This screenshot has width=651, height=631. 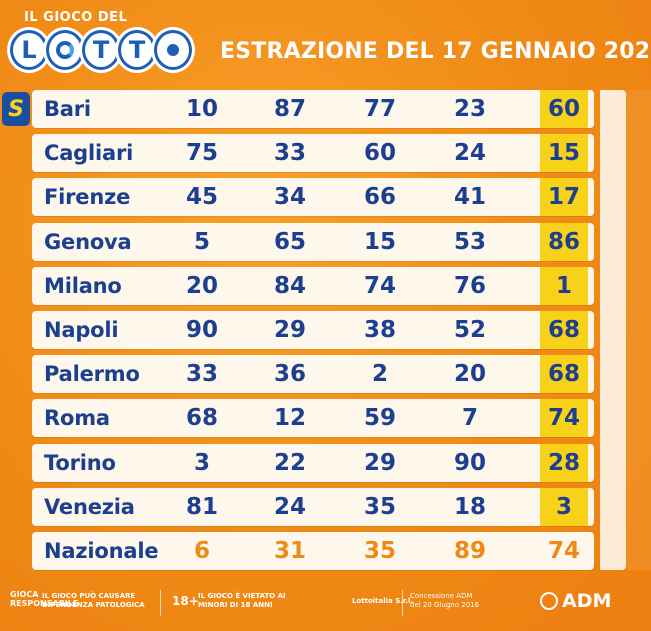 What do you see at coordinates (587, 601) in the screenshot?
I see `adm-logo: ADM` at bounding box center [587, 601].